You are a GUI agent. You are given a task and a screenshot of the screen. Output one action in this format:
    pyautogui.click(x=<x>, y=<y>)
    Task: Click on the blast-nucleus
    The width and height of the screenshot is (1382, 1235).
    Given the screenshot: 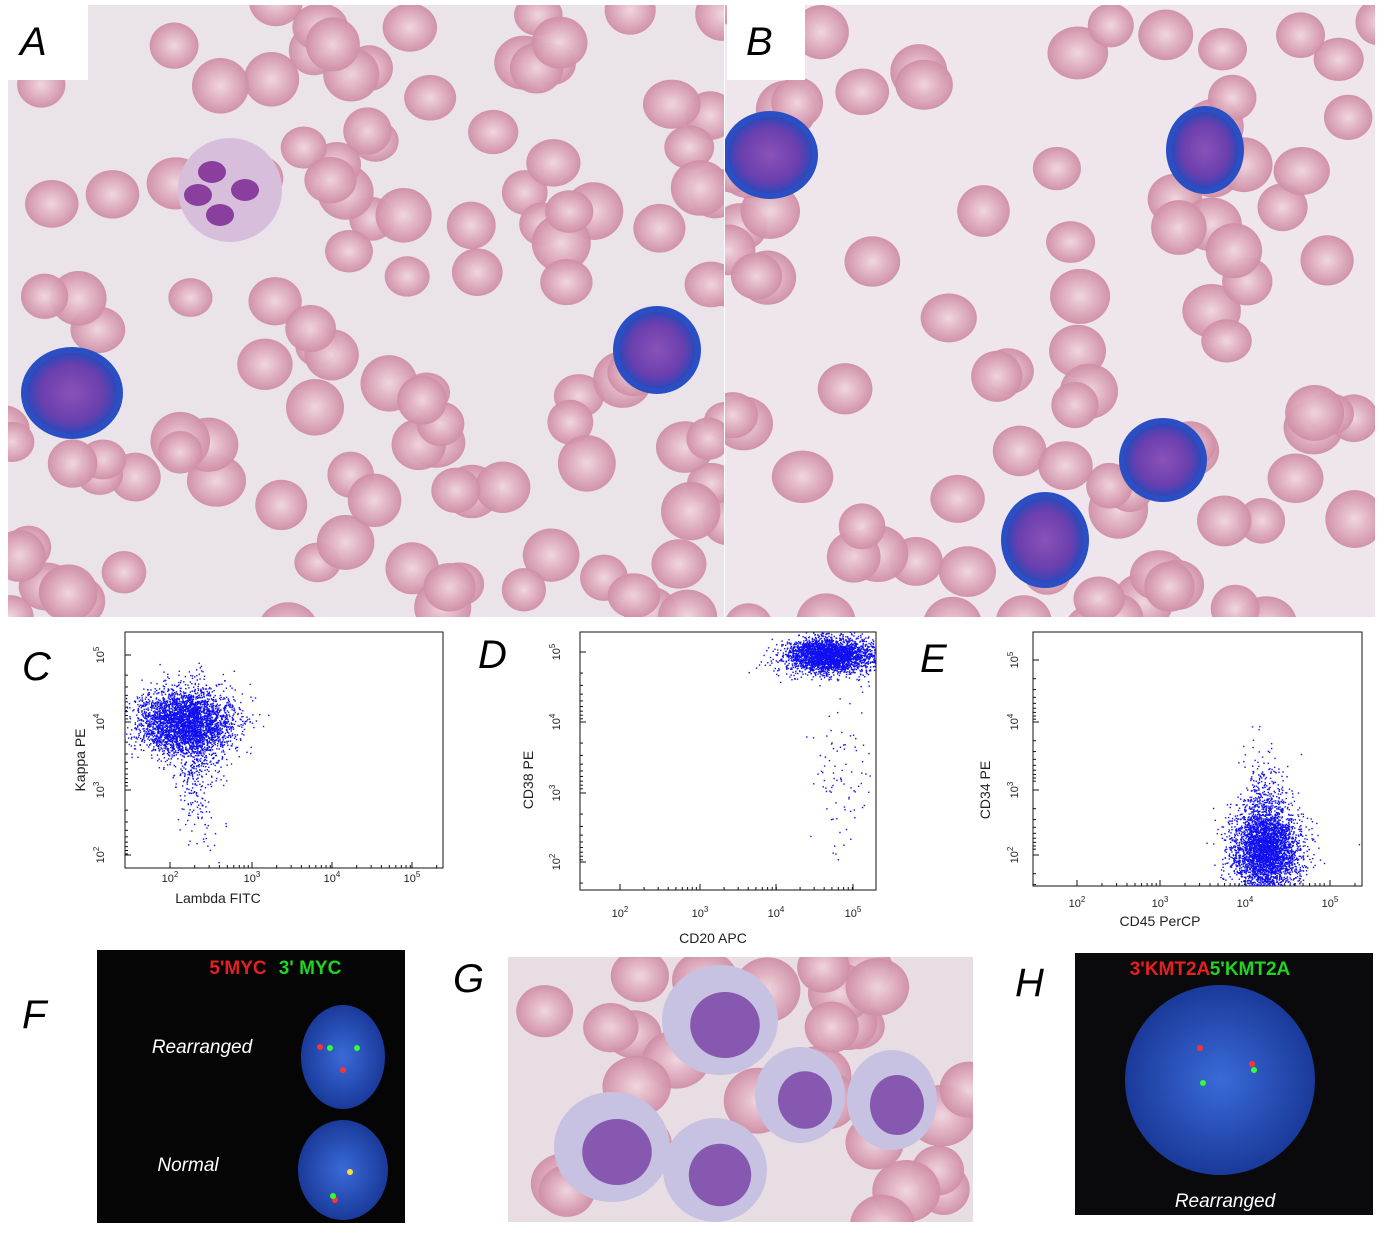 What is the action you would take?
    pyautogui.click(x=657, y=350)
    